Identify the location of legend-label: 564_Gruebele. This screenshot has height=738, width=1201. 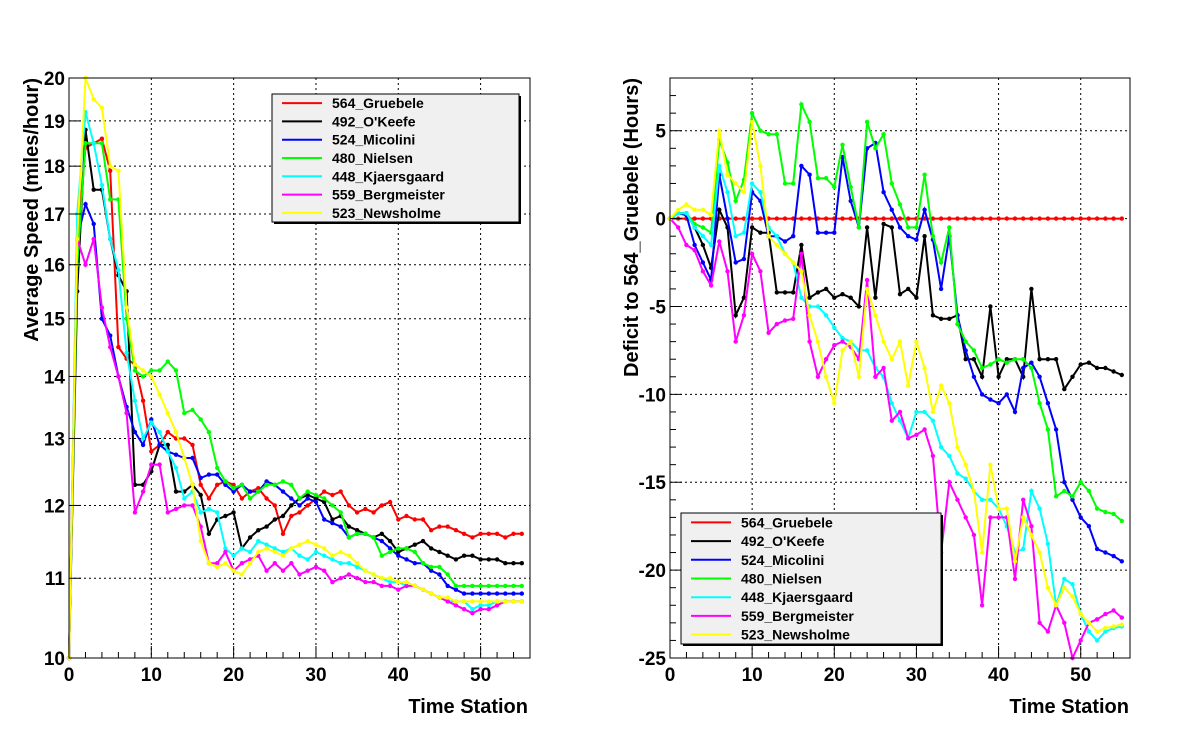
(787, 522).